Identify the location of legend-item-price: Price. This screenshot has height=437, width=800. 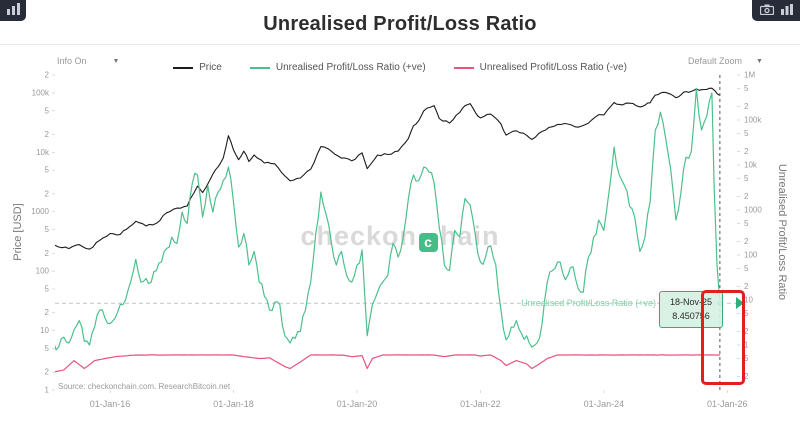
(197, 67).